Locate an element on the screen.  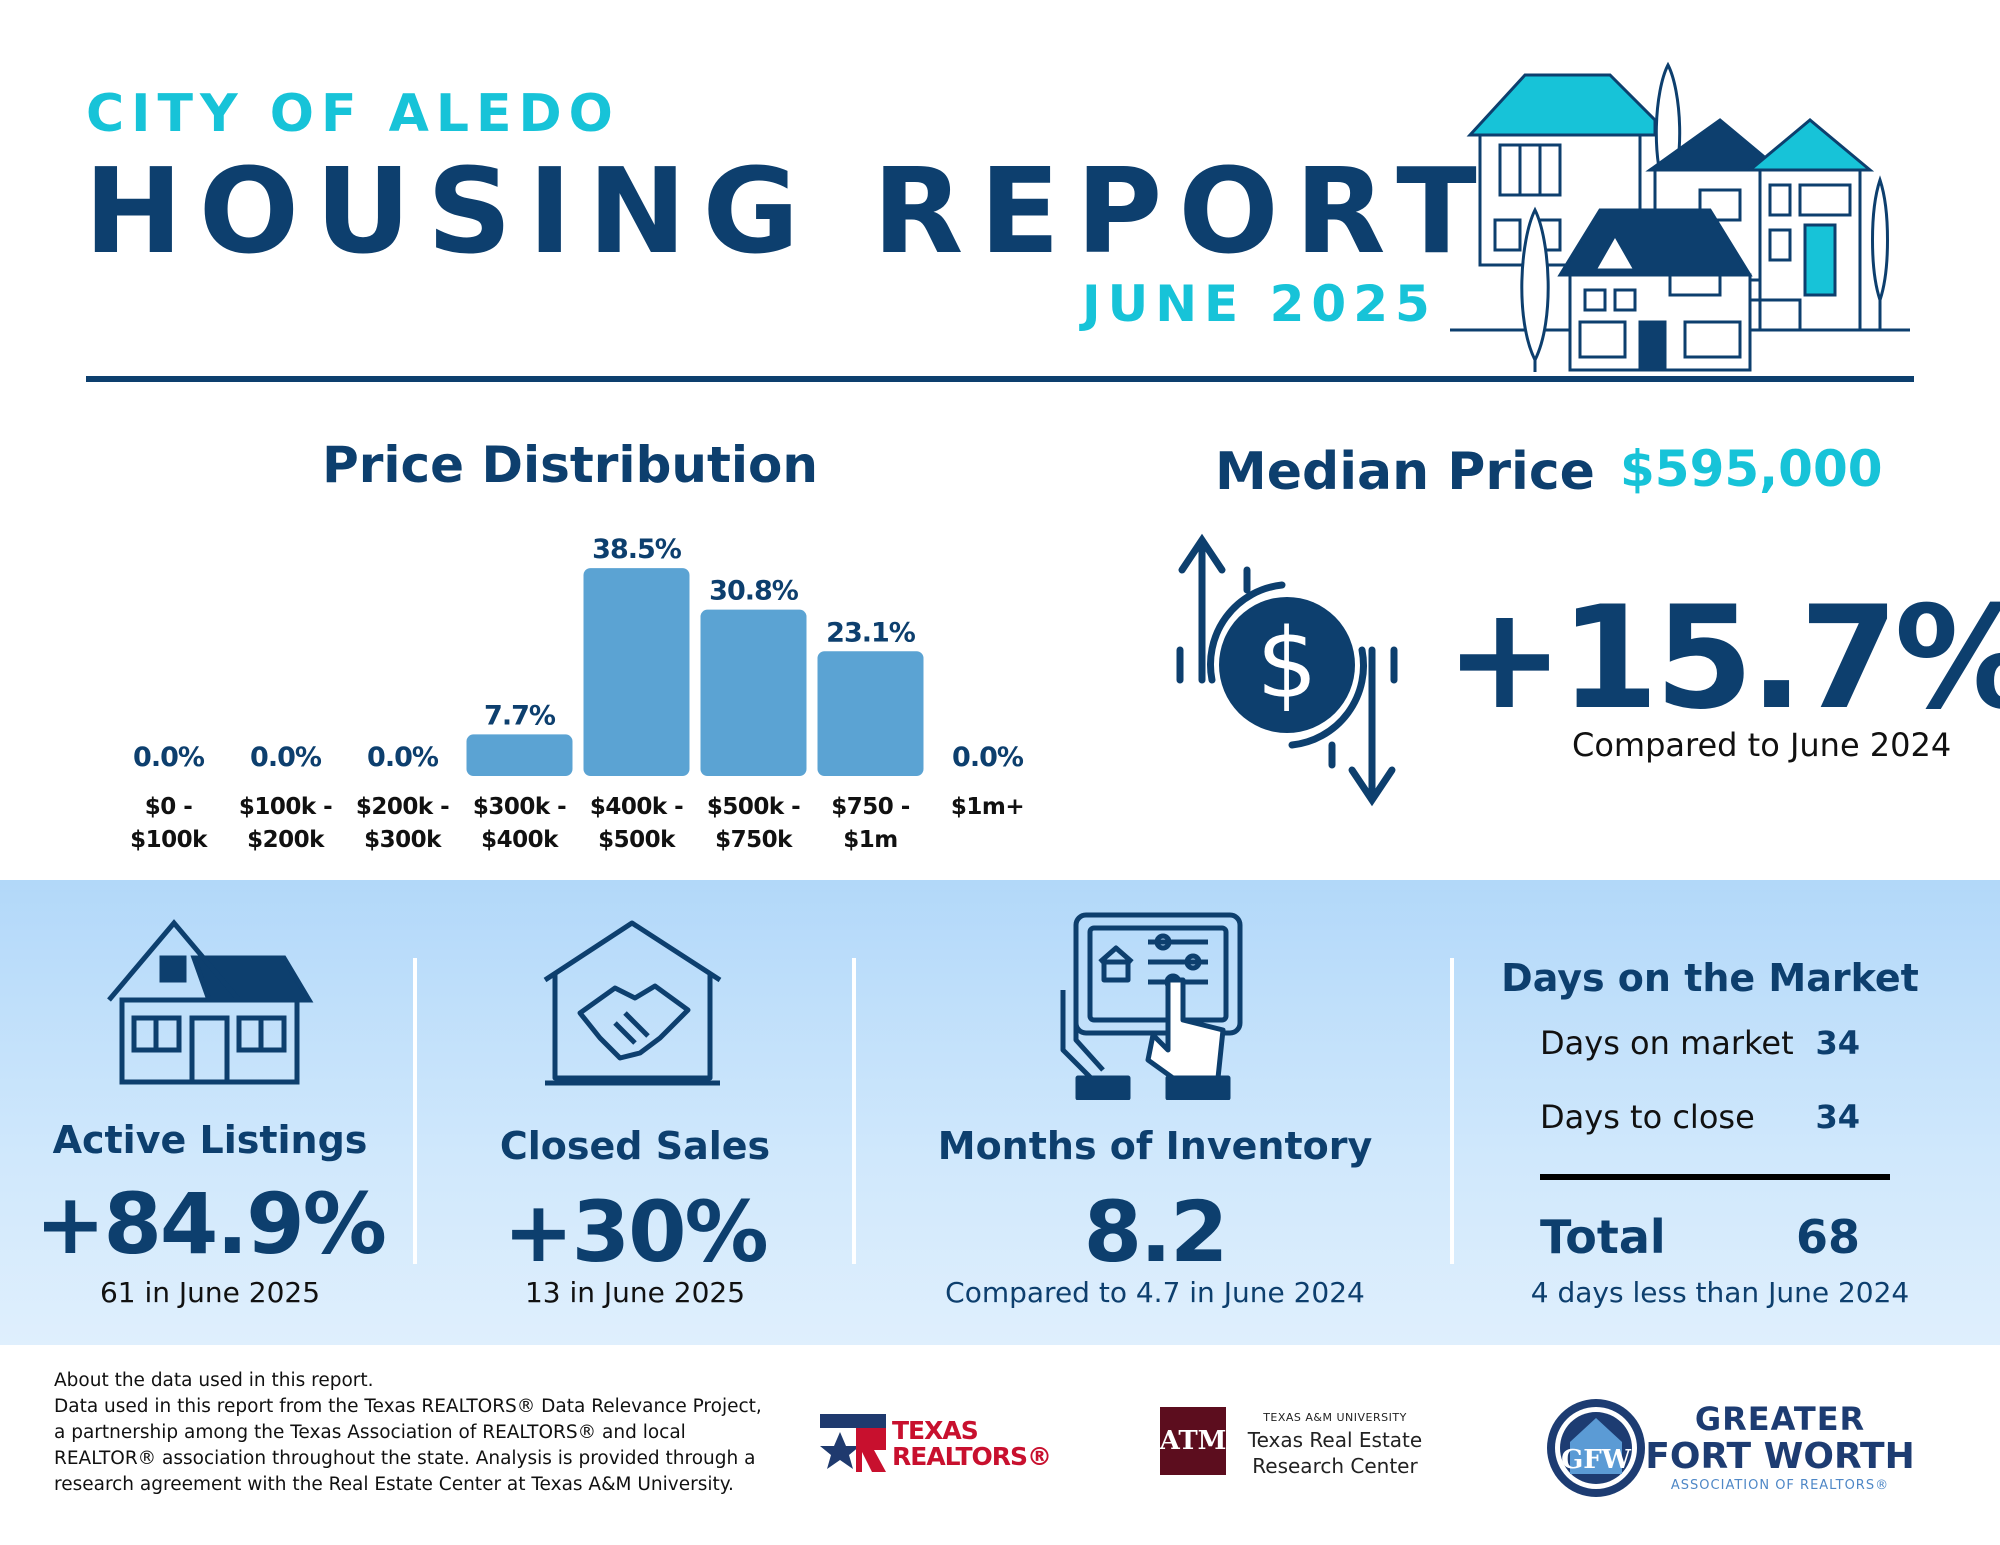
closed-sales-value: +30% is located at coordinates (635, 1232).